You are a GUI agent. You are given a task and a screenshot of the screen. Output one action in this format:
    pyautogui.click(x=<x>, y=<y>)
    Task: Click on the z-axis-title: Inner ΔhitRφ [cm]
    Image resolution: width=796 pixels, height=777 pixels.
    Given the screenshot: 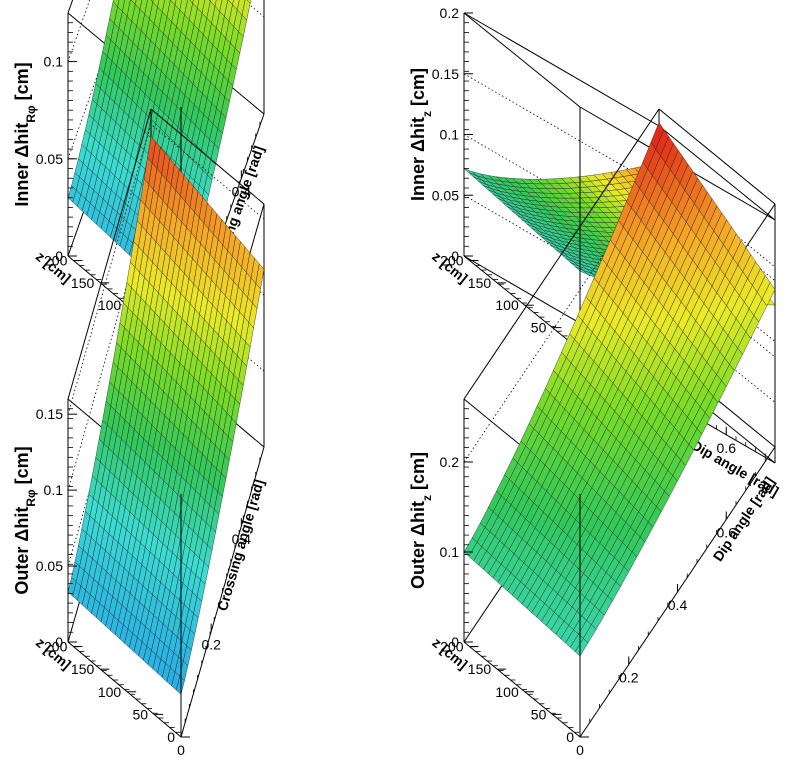 What is the action you would take?
    pyautogui.click(x=25, y=134)
    